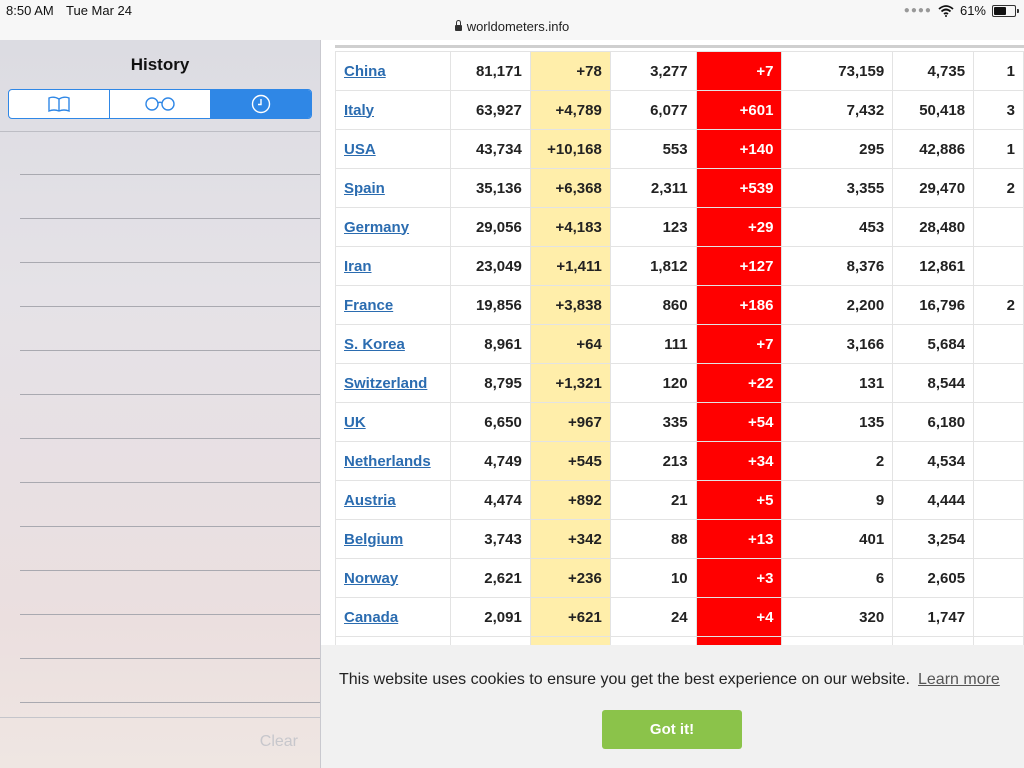  What do you see at coordinates (739, 500) in the screenshot?
I see `new-deaths-cell: +5` at bounding box center [739, 500].